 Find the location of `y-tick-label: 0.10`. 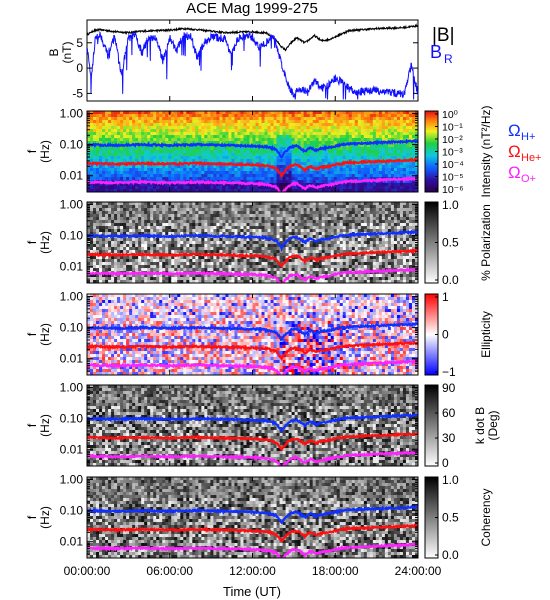

y-tick-label: 0.10 is located at coordinates (72, 145).